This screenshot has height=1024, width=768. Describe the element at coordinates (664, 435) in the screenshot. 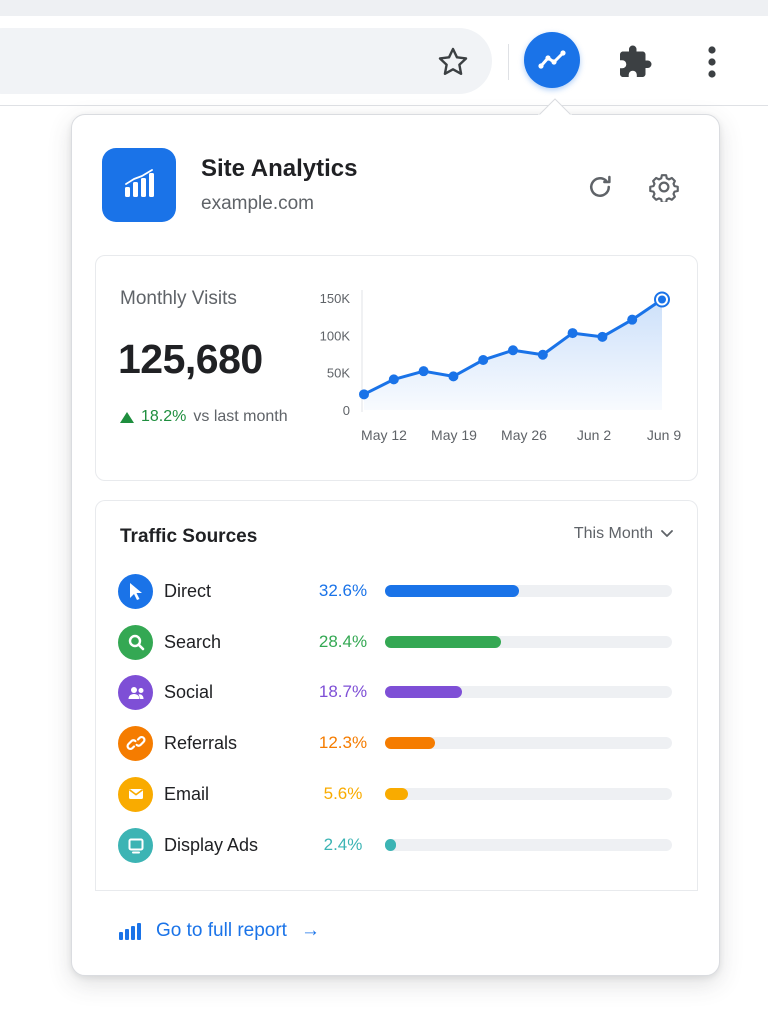

I see `x-tick-label: Jun 9` at that location.